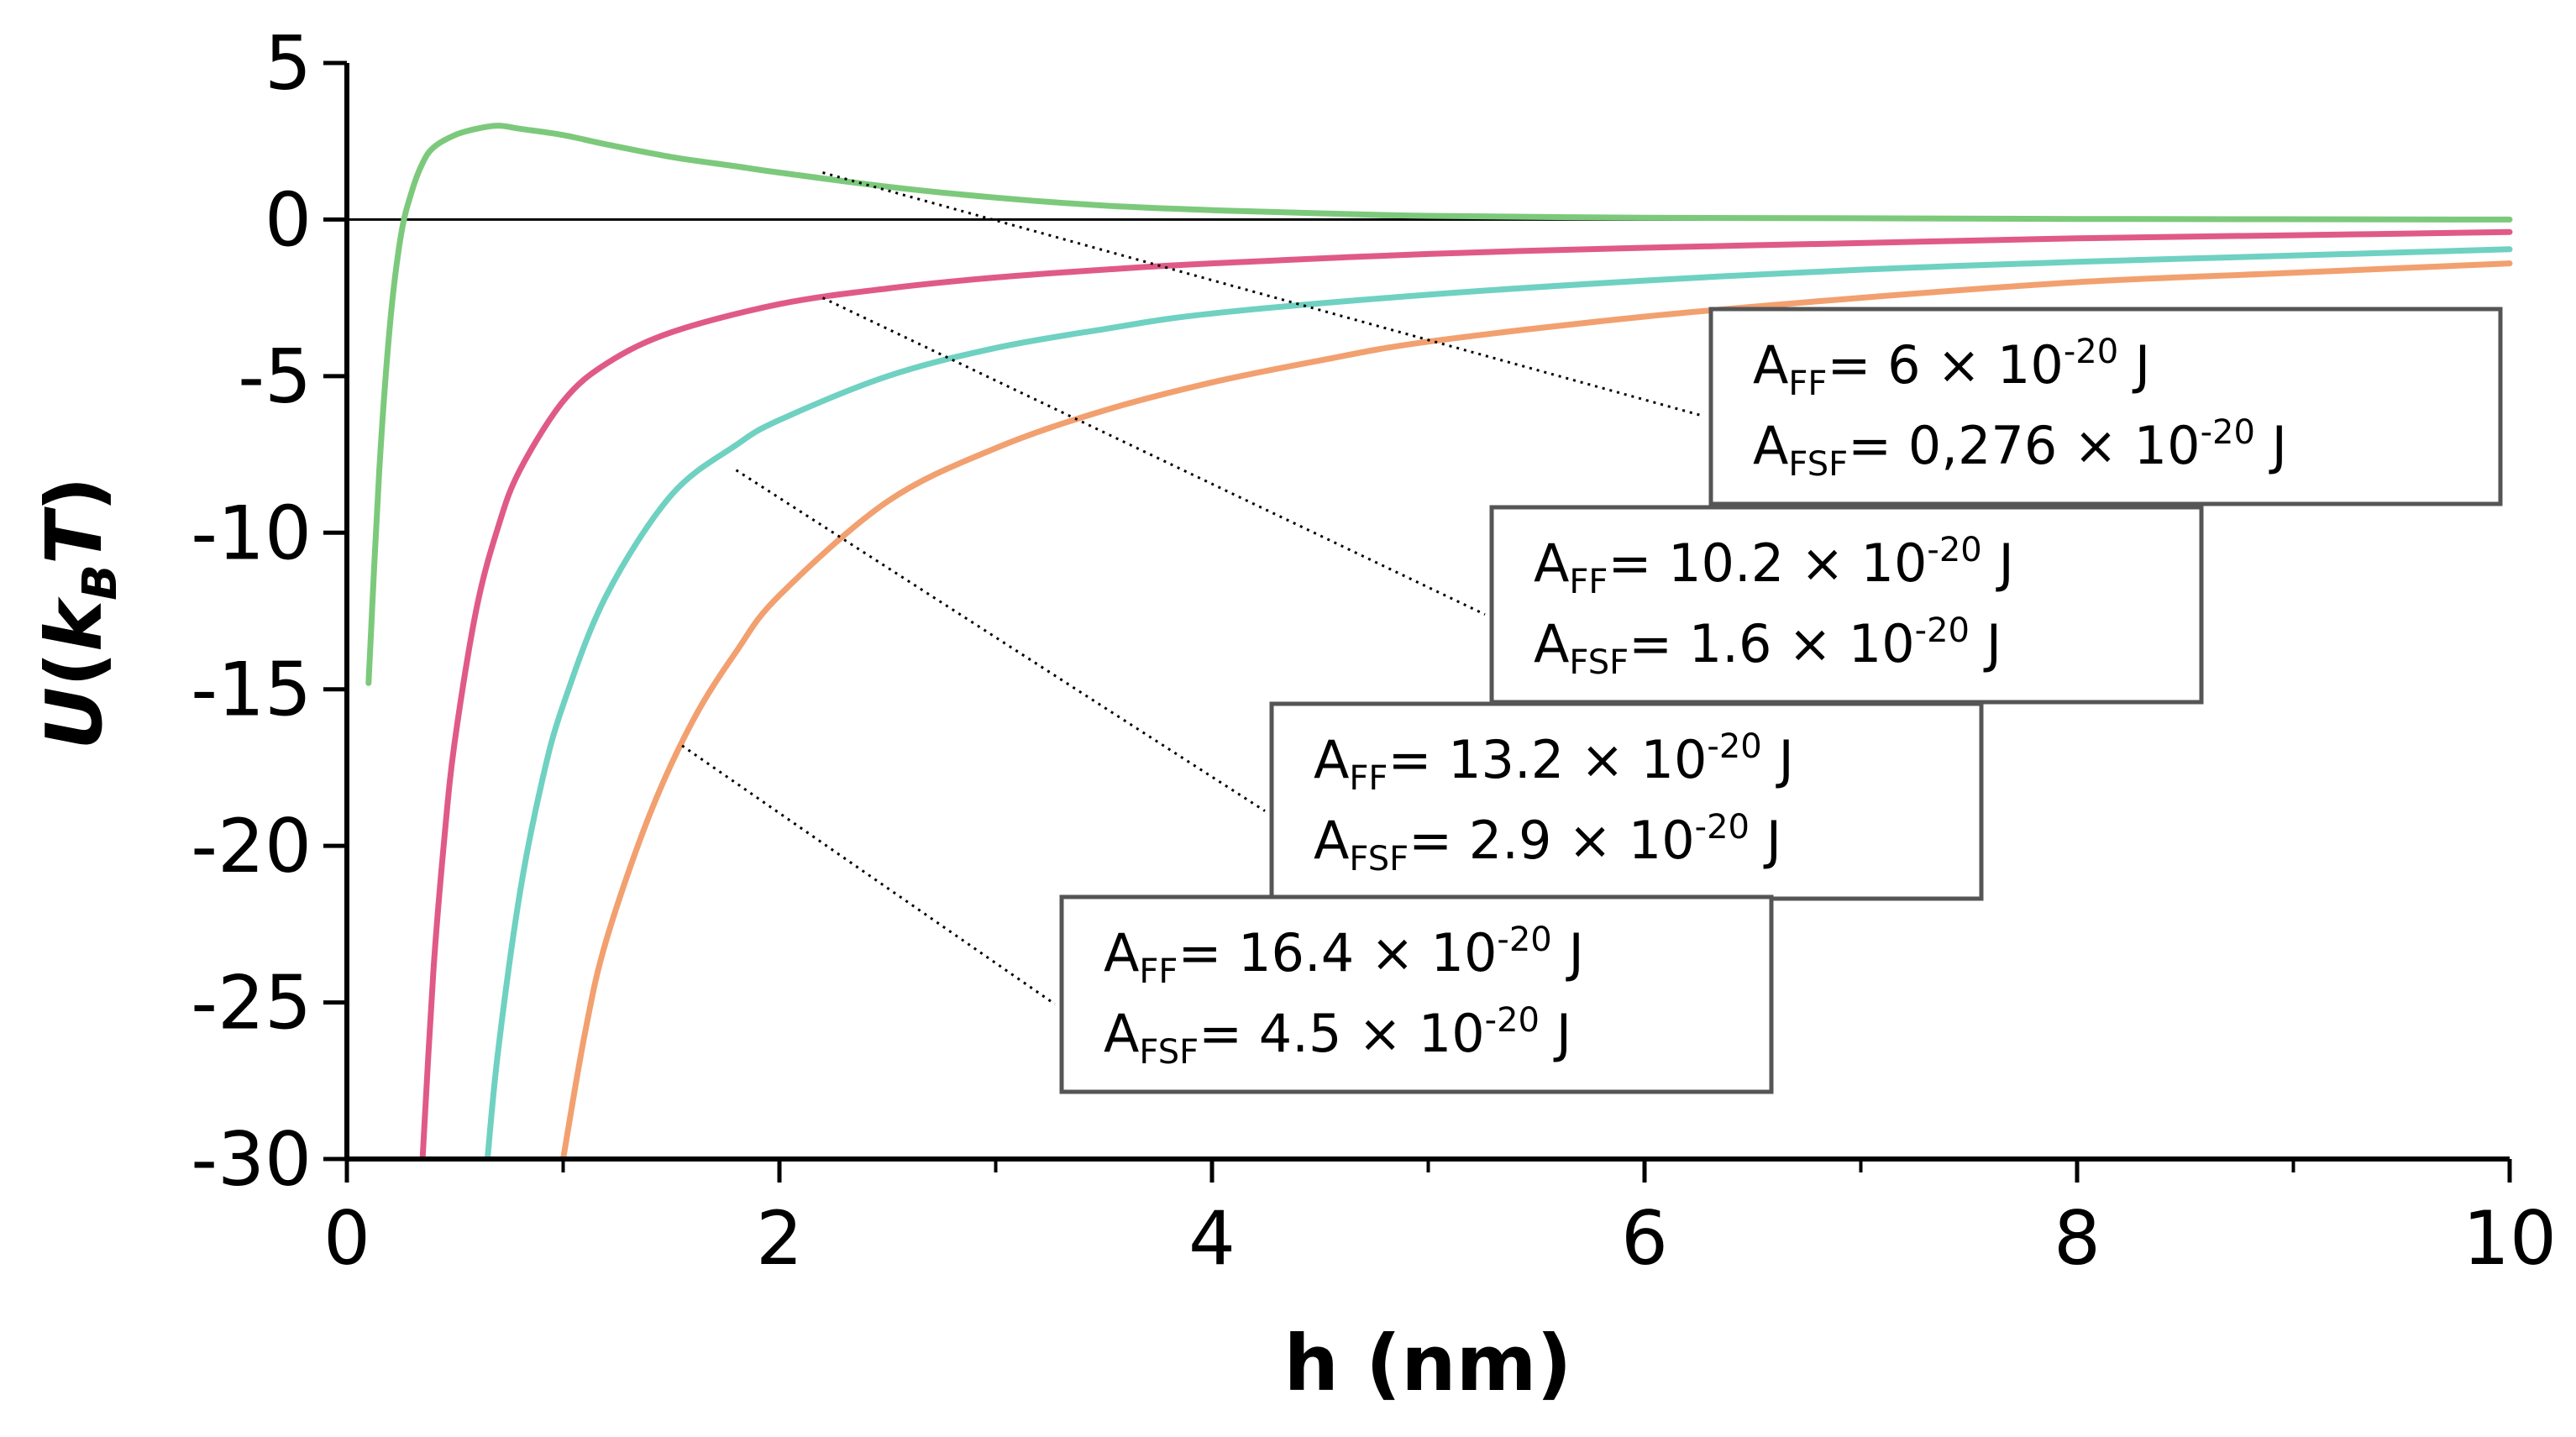  I want to click on y-tick-label: -5, so click(275, 377).